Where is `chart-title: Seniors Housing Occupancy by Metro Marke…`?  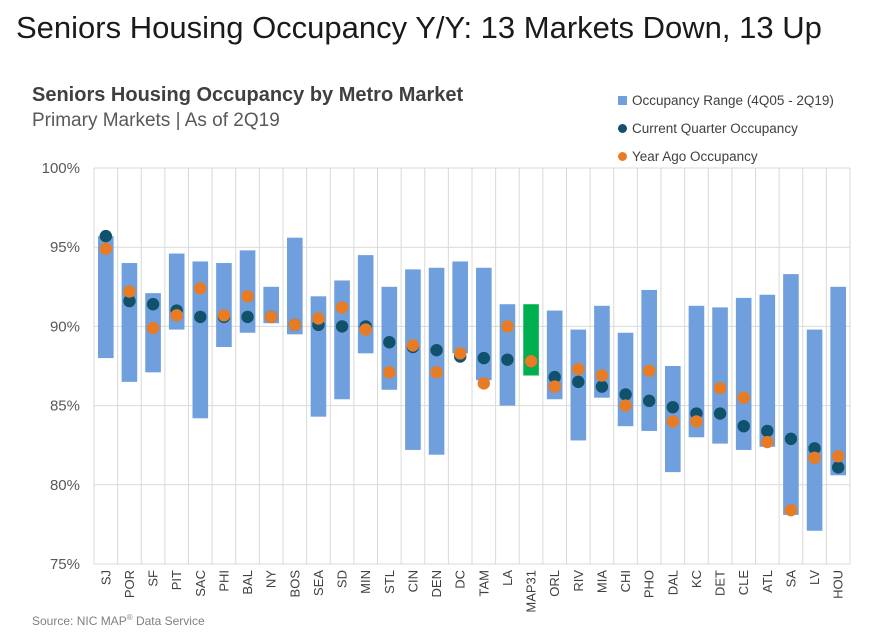
chart-title: Seniors Housing Occupancy by Metro Marke… is located at coordinates (248, 95).